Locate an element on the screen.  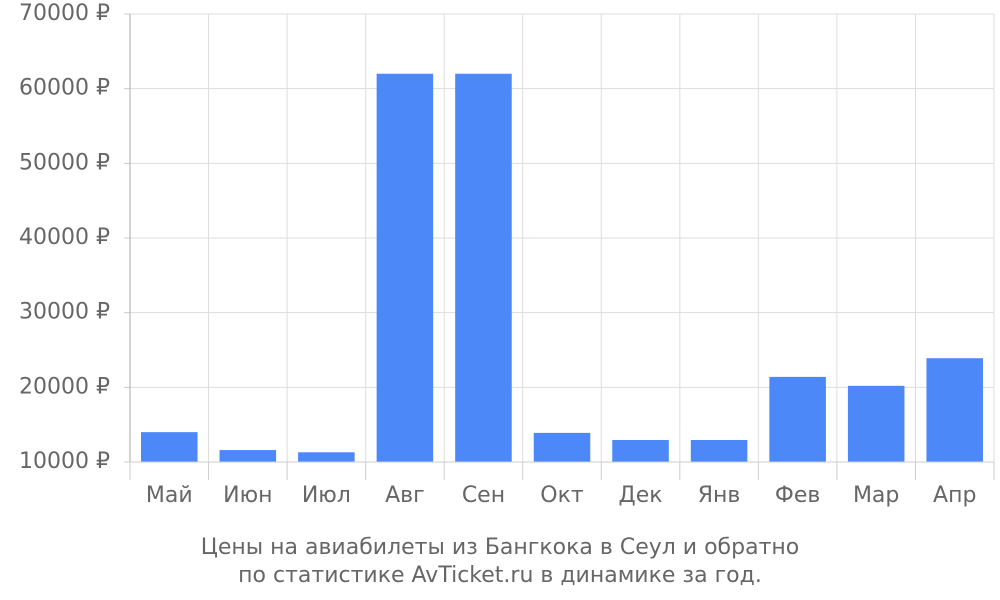
x-tick-label: Июл is located at coordinates (326, 495).